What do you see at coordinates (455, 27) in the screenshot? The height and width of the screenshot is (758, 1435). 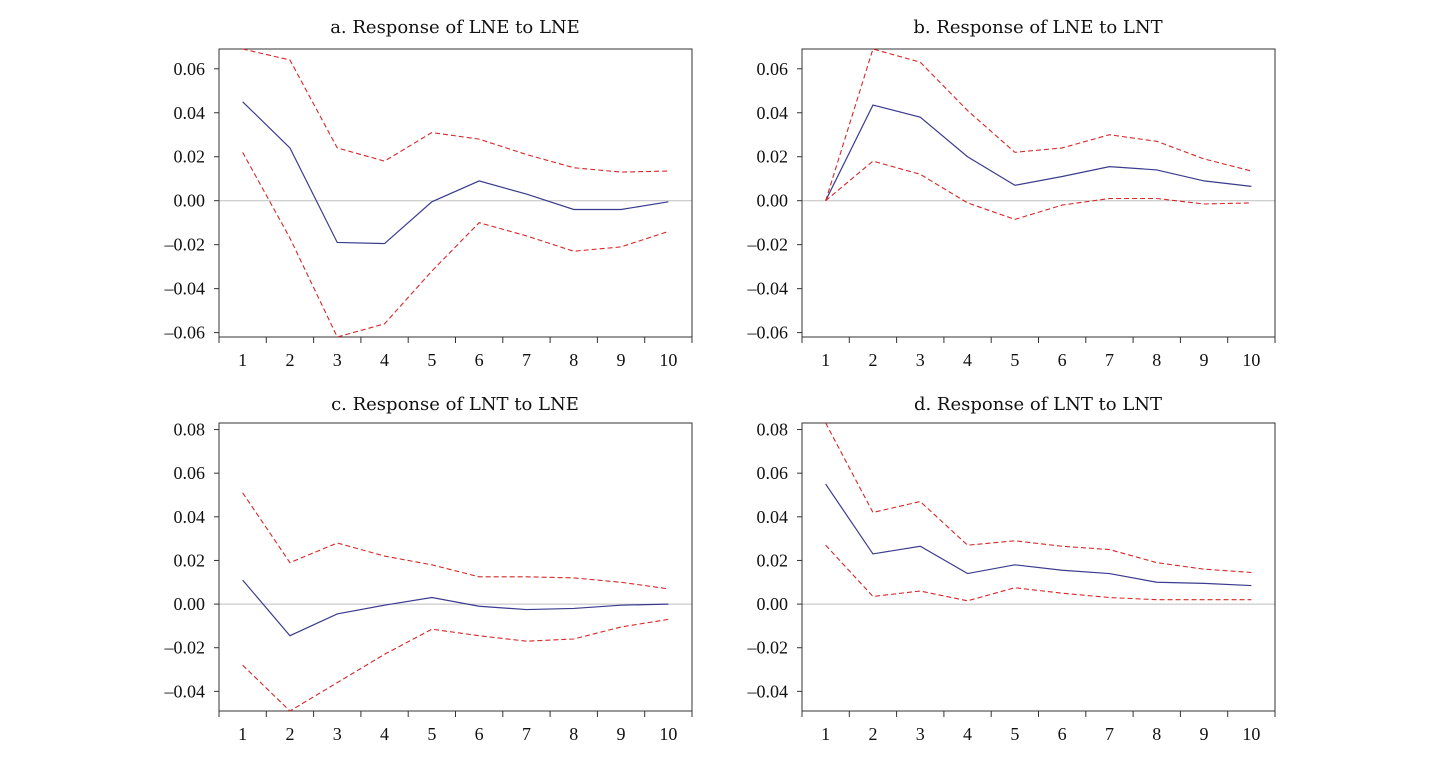 I see `chart-title-a: a. Response of LNE to LNE` at bounding box center [455, 27].